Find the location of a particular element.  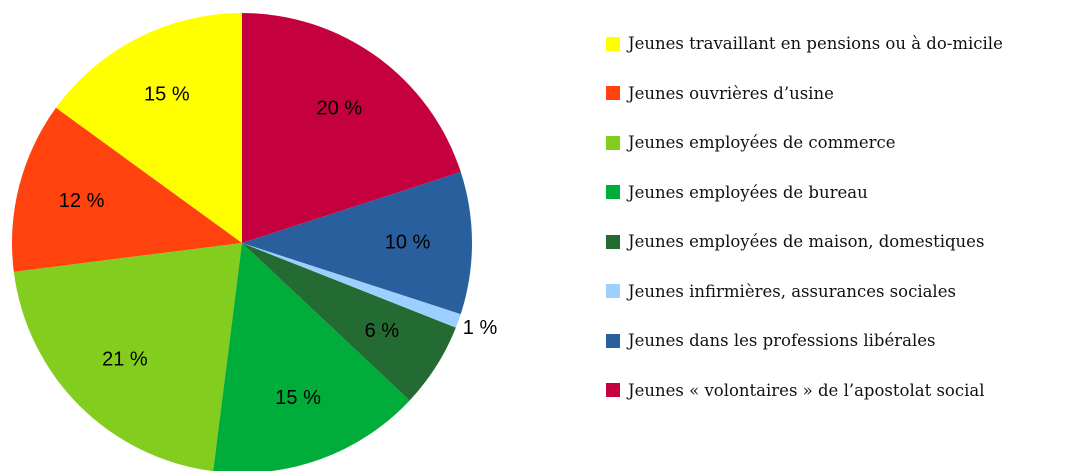

legend-entry: Jeunes dans les professions libérales is located at coordinates (846, 340).